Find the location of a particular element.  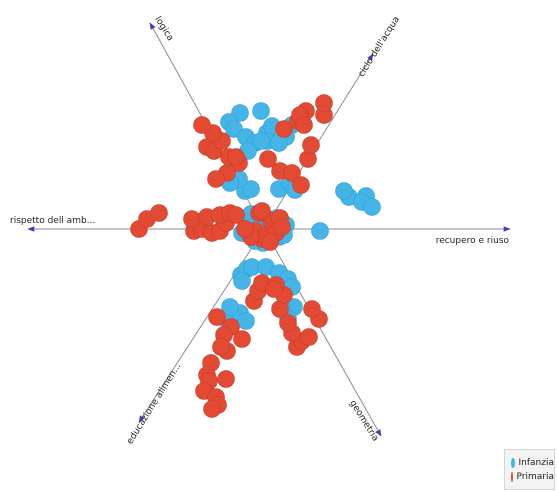

axis-label-ciclo-dell-acqua: ciclo dell'acqua is located at coordinates (379, 47).